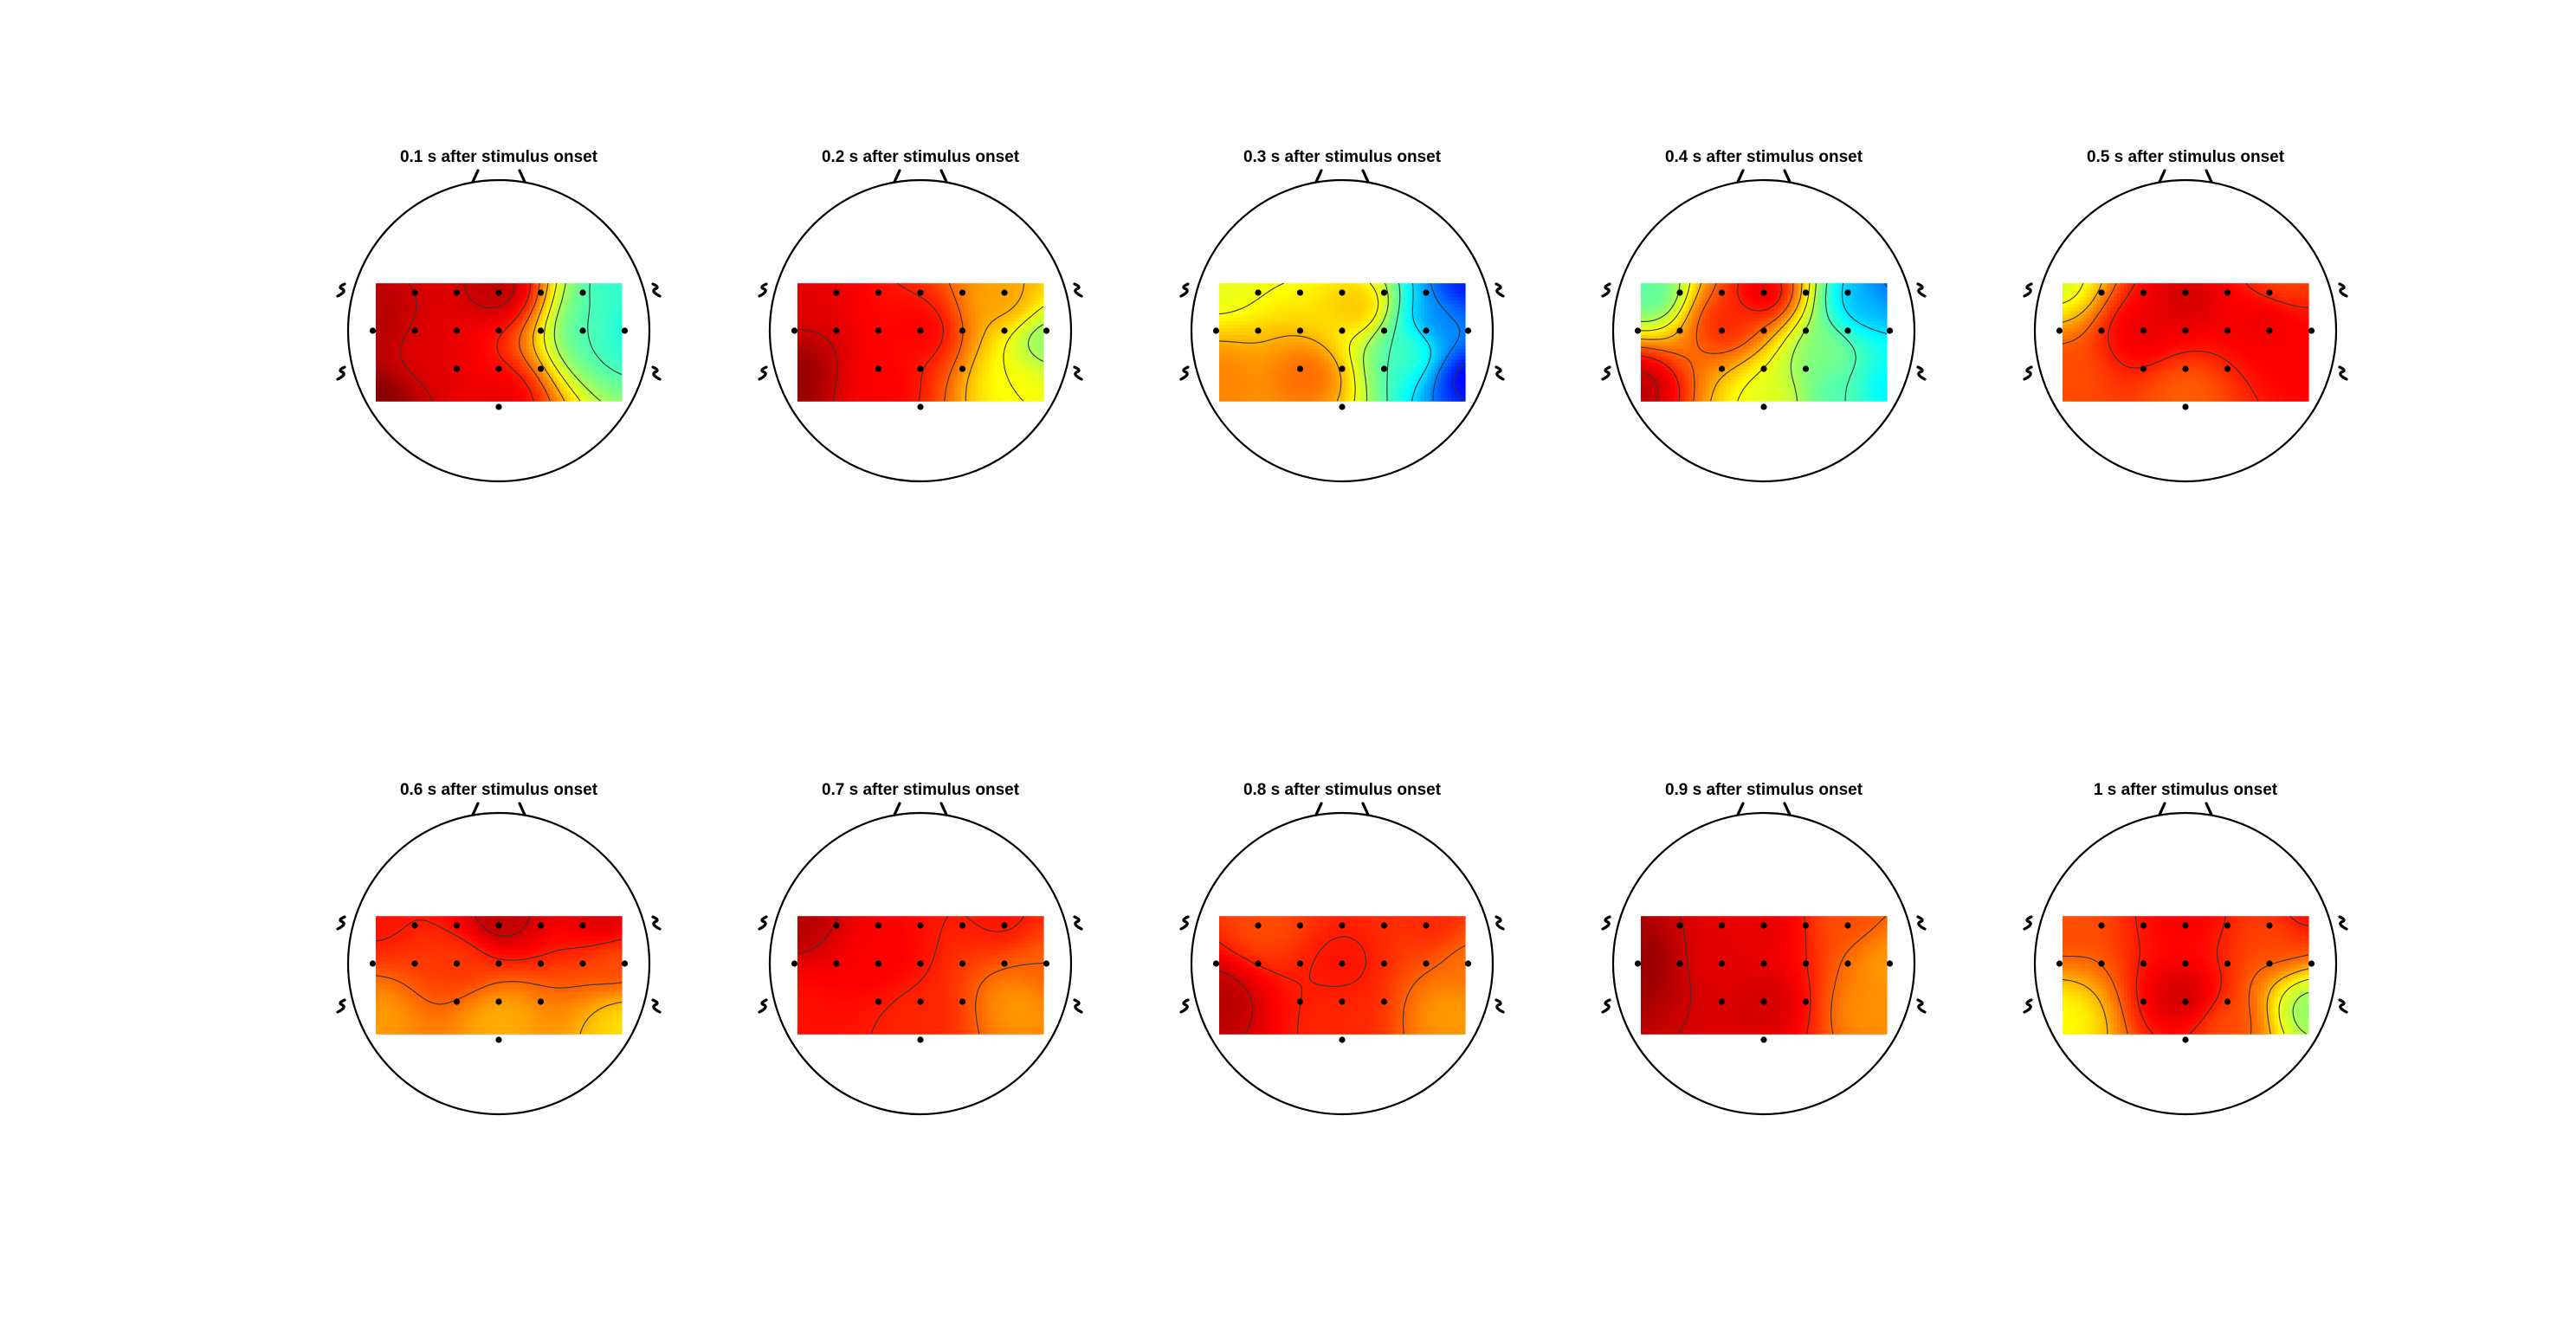 This screenshot has height=1335, width=2576. I want to click on topoplot-panel: 0.1 s after stimulus onset, so click(499, 315).